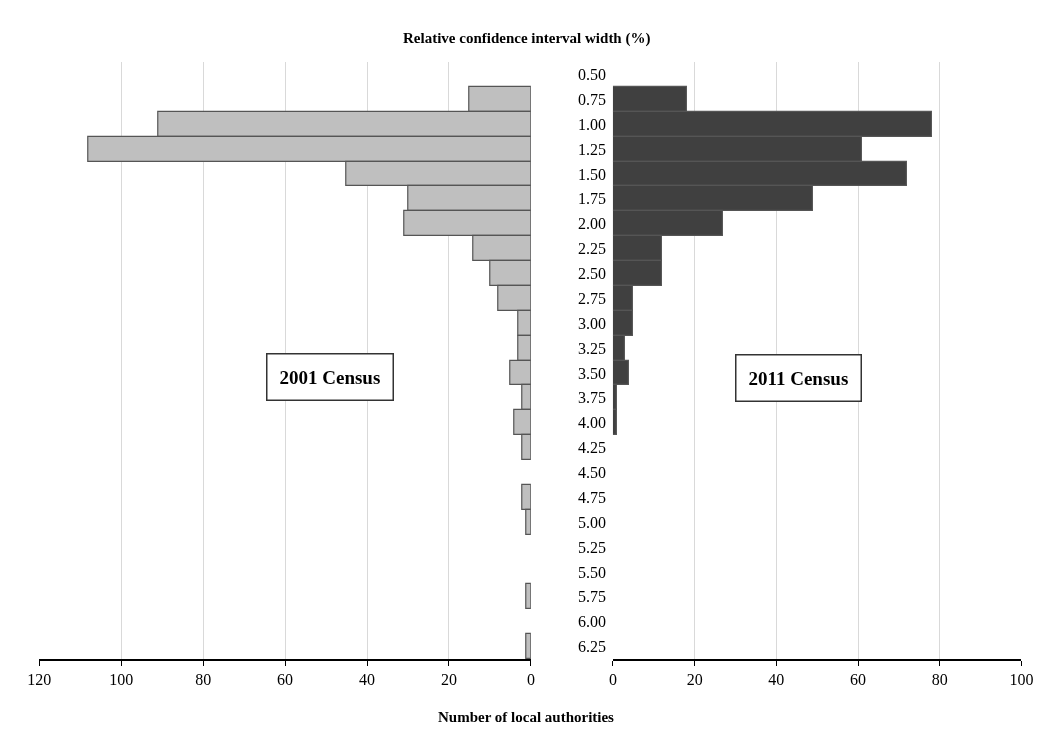 The height and width of the screenshot is (736, 1052). What do you see at coordinates (591, 597) in the screenshot?
I see `y-tick-label: 5.75` at bounding box center [591, 597].